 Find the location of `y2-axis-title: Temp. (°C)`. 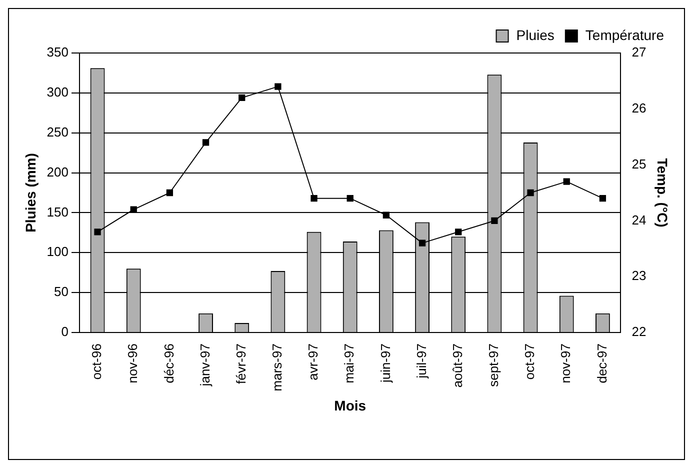

y2-axis-title: Temp. (°C) is located at coordinates (662, 193).